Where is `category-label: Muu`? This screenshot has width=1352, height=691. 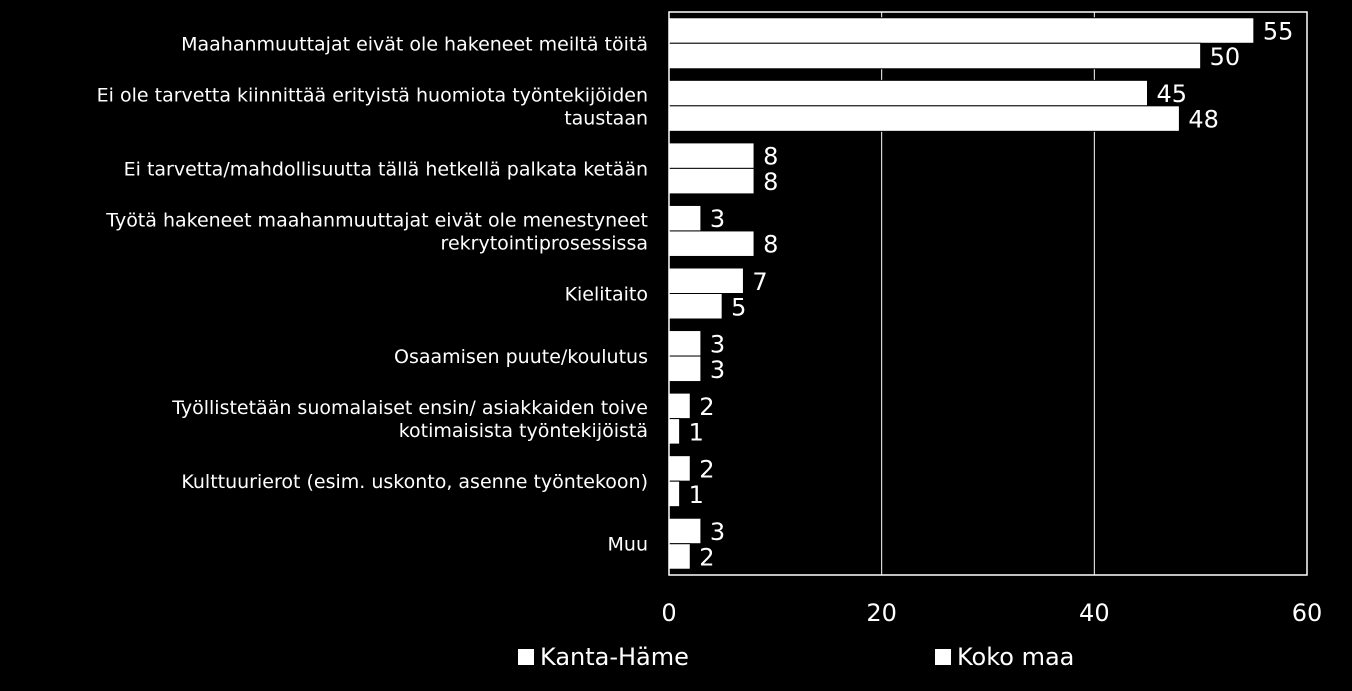
category-label: Muu is located at coordinates (628, 545).